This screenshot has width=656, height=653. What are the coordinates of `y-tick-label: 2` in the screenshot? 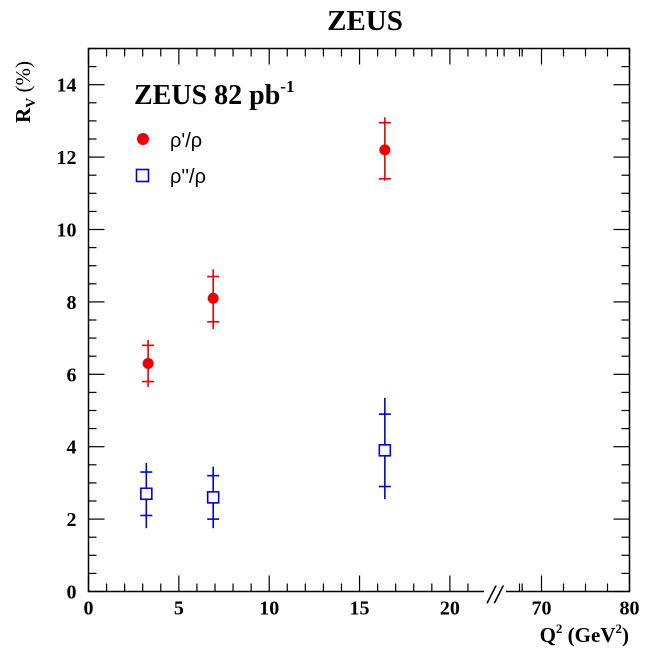 It's located at (72, 520).